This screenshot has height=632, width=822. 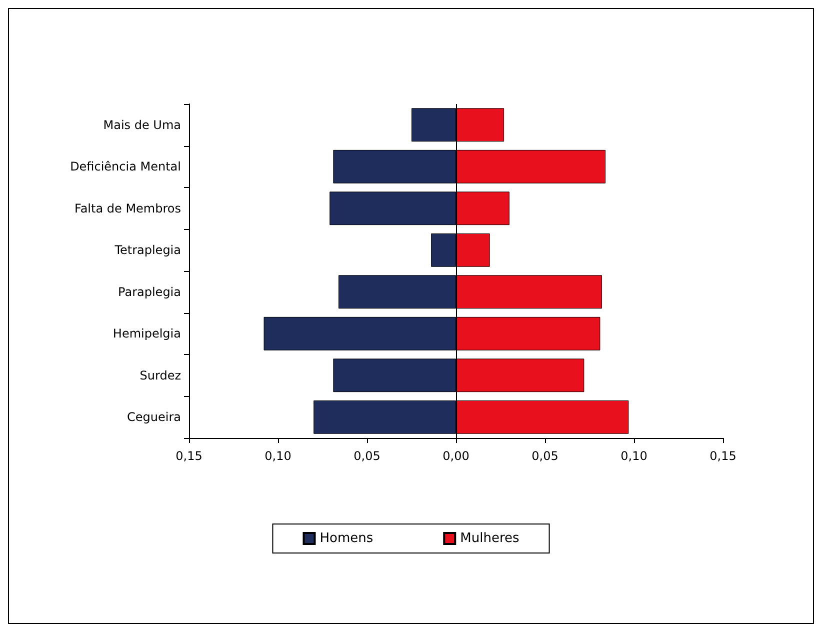 I want to click on y-tick-label: Cegueira, so click(x=154, y=417).